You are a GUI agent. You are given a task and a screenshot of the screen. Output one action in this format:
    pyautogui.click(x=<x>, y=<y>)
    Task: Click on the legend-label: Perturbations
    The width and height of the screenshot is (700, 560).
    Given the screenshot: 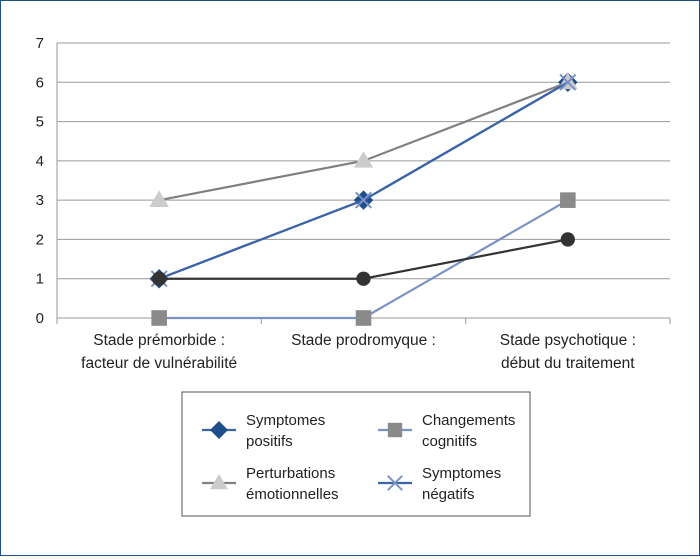 What is the action you would take?
    pyautogui.click(x=290, y=473)
    